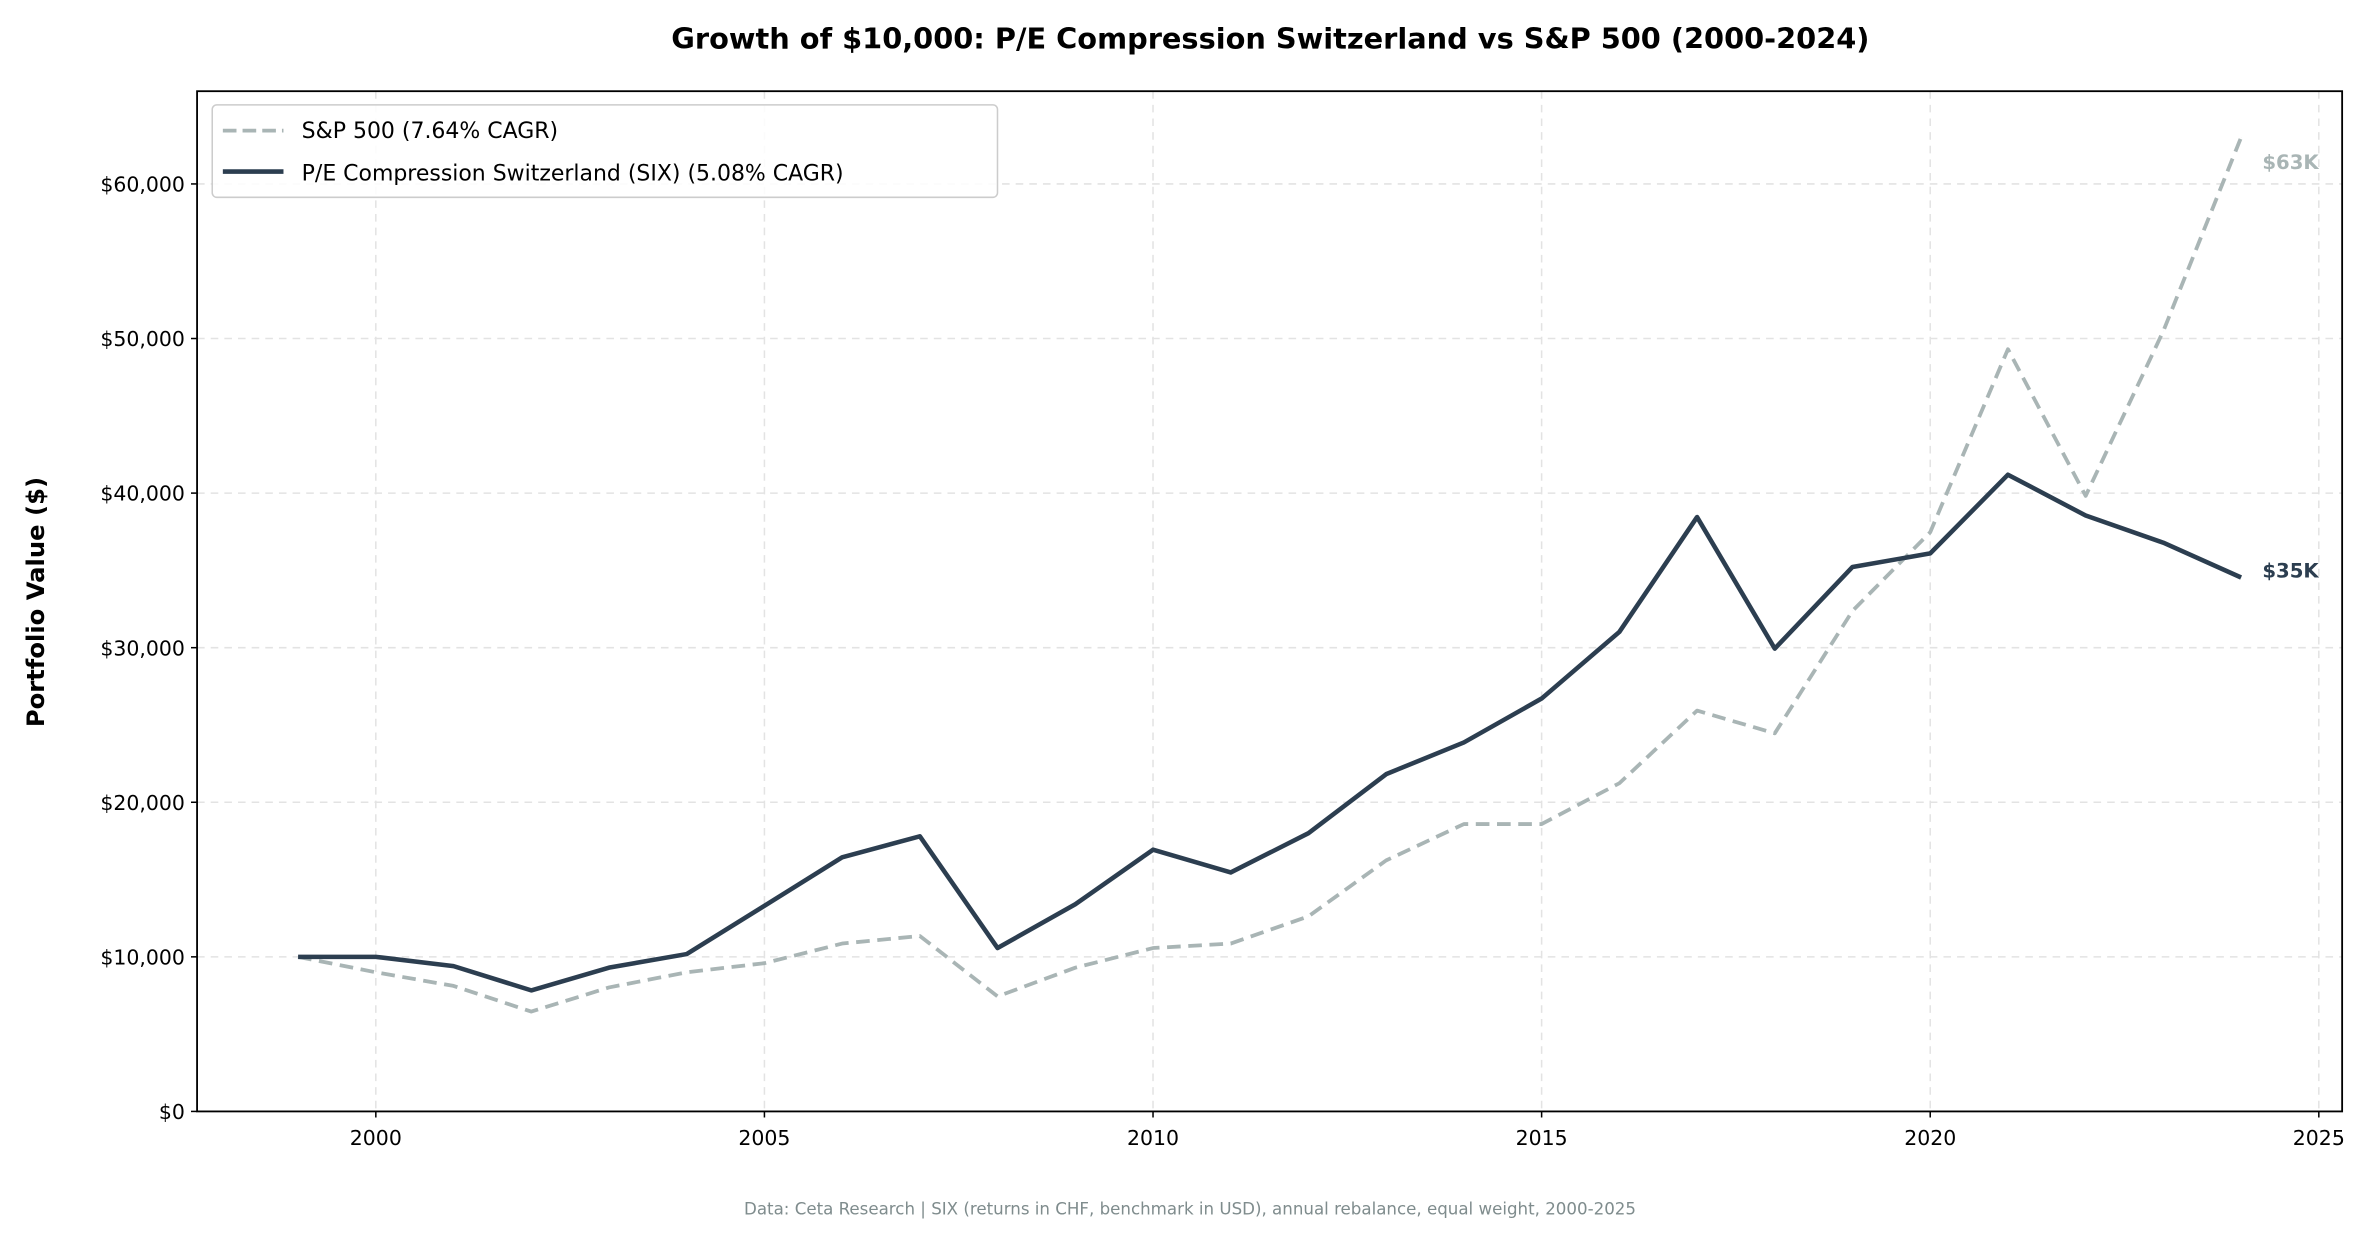 The width and height of the screenshot is (2377, 1239). I want to click on y-tick-label: $20,000, so click(142, 803).